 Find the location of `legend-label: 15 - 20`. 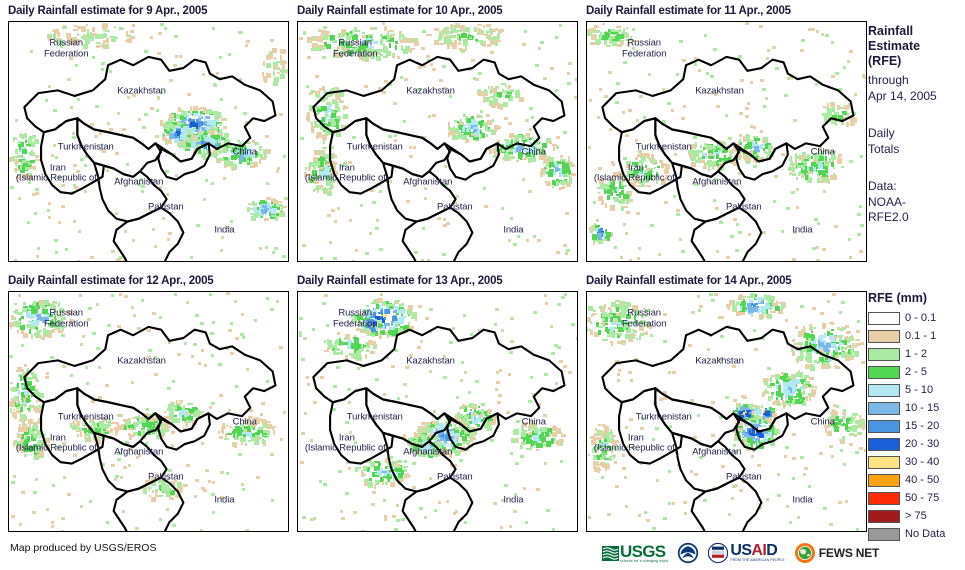

legend-label: 15 - 20 is located at coordinates (922, 426).